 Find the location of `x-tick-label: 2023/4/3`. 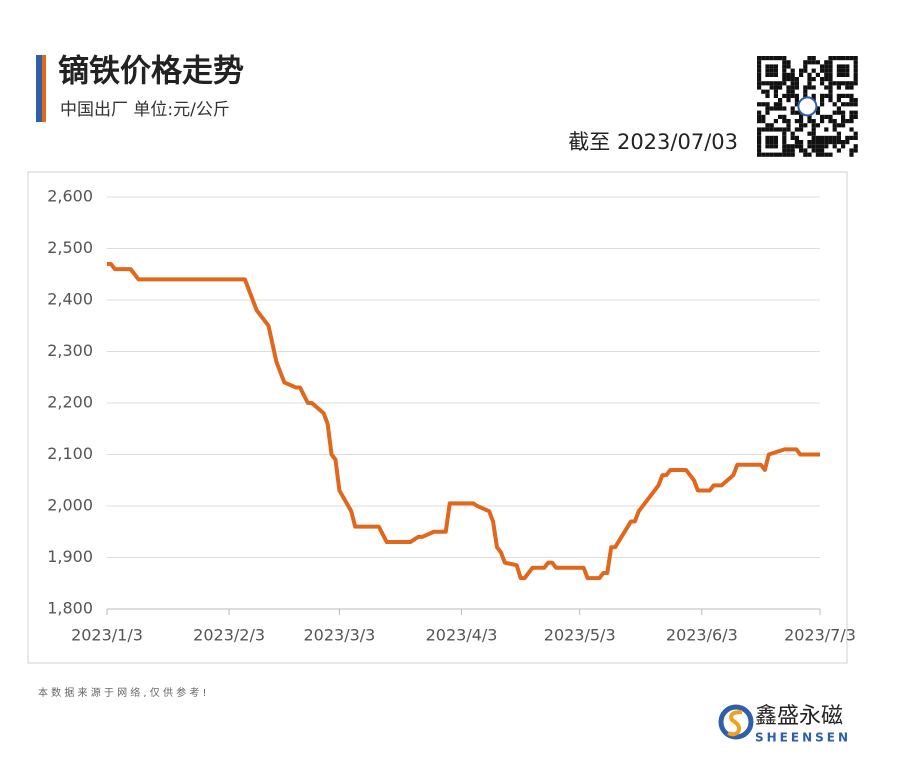

x-tick-label: 2023/4/3 is located at coordinates (462, 635).